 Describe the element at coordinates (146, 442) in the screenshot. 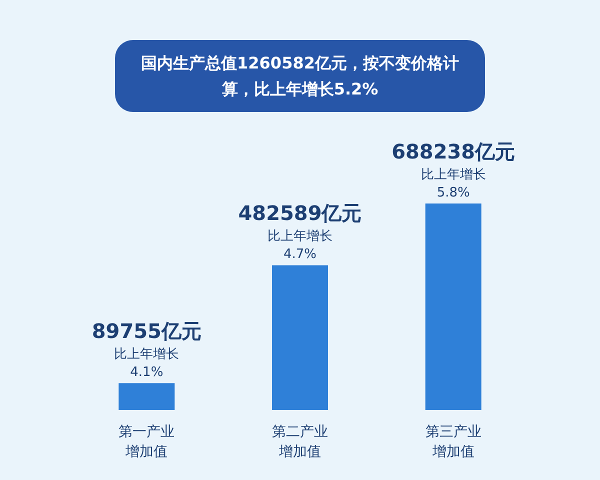

I see `x-tick-label: 第一产业增加值` at that location.